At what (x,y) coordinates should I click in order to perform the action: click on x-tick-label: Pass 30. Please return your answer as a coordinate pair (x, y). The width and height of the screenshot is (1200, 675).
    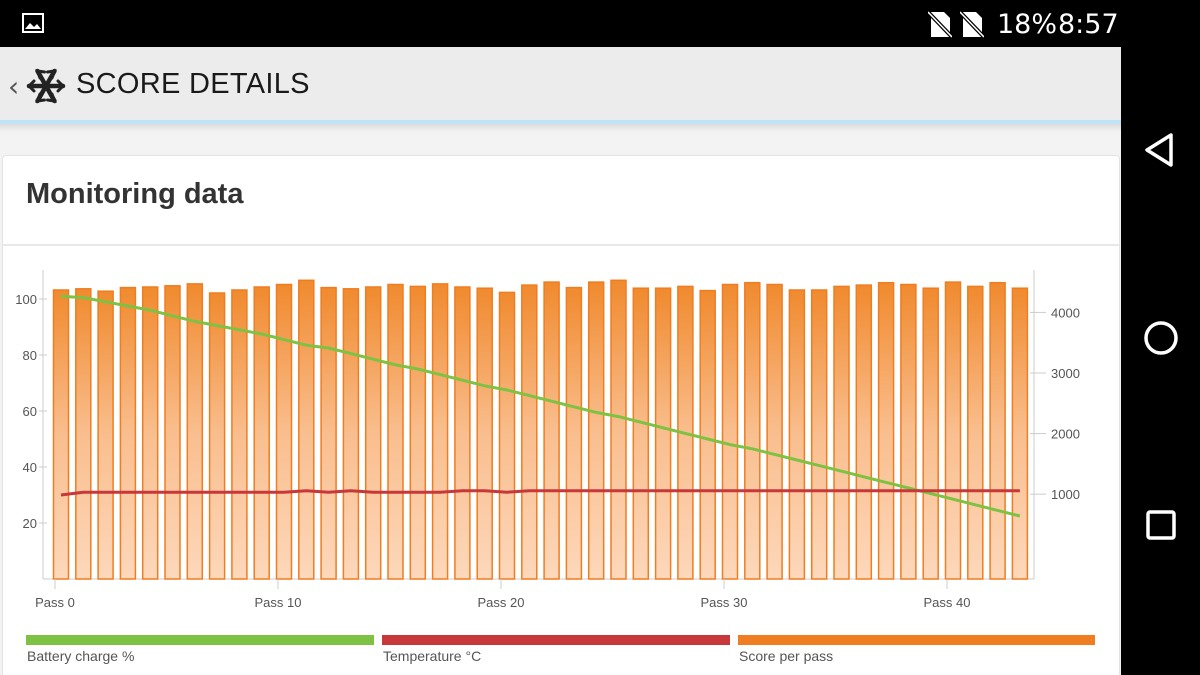
    Looking at the image, I should click on (724, 602).